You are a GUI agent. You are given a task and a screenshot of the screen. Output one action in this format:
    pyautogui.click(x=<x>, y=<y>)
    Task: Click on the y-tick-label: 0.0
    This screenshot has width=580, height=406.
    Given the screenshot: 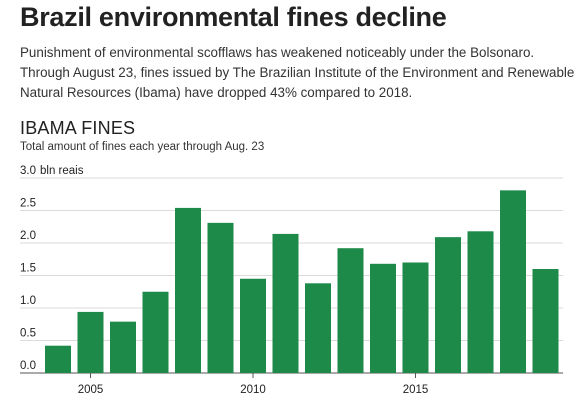 What is the action you would take?
    pyautogui.click(x=28, y=366)
    